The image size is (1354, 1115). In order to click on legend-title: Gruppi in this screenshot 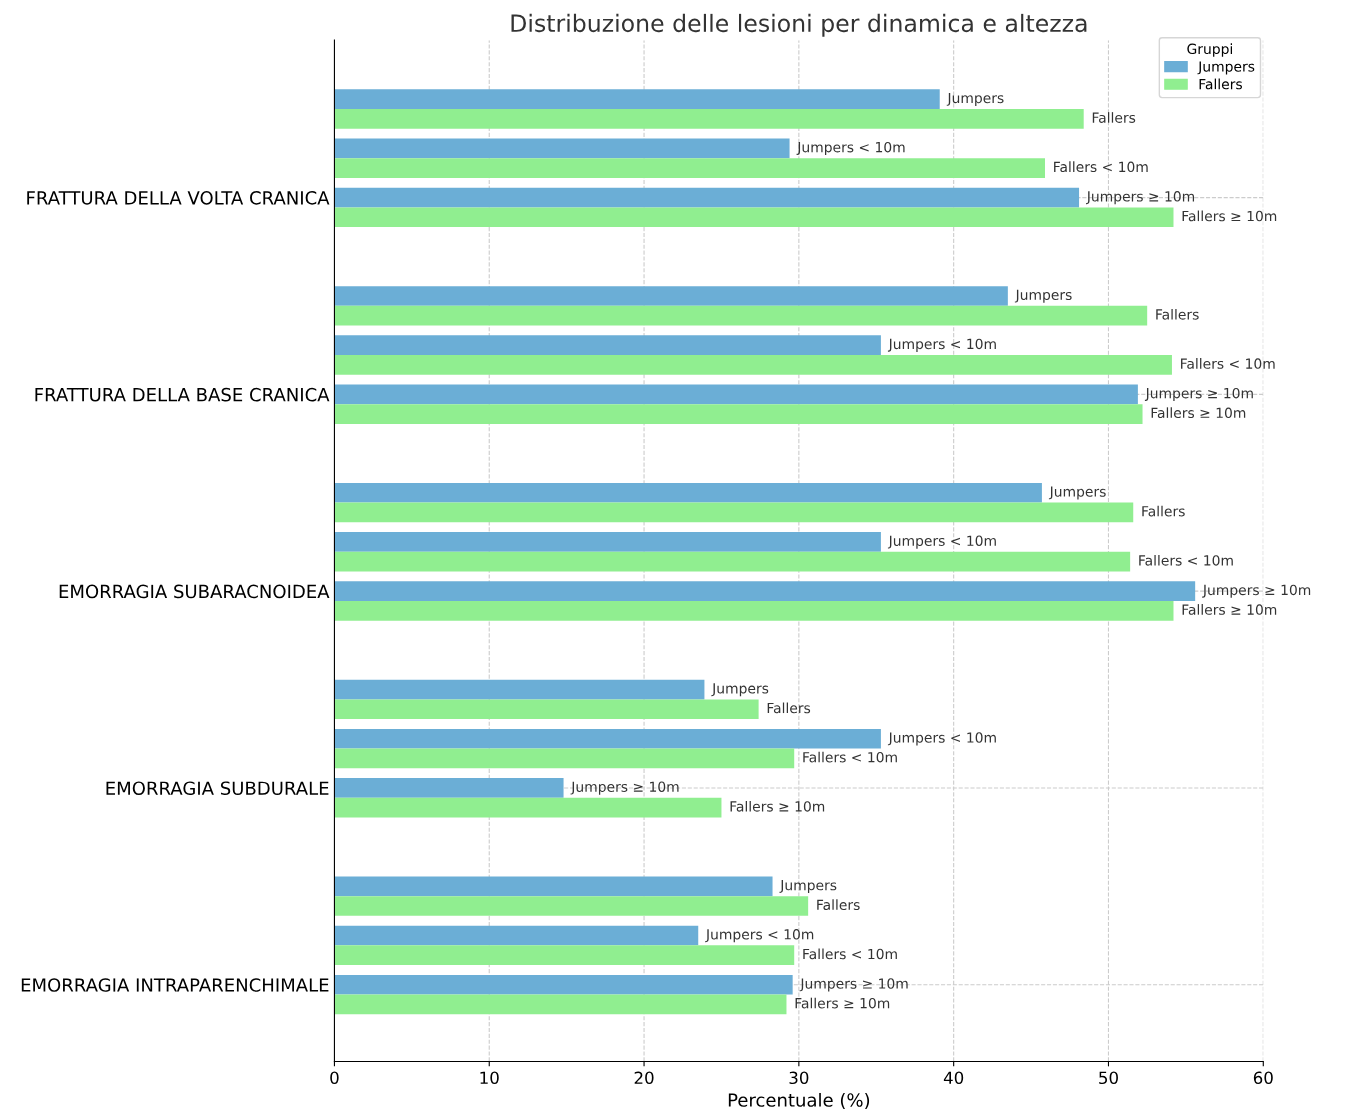, I will do `click(1209, 50)`.